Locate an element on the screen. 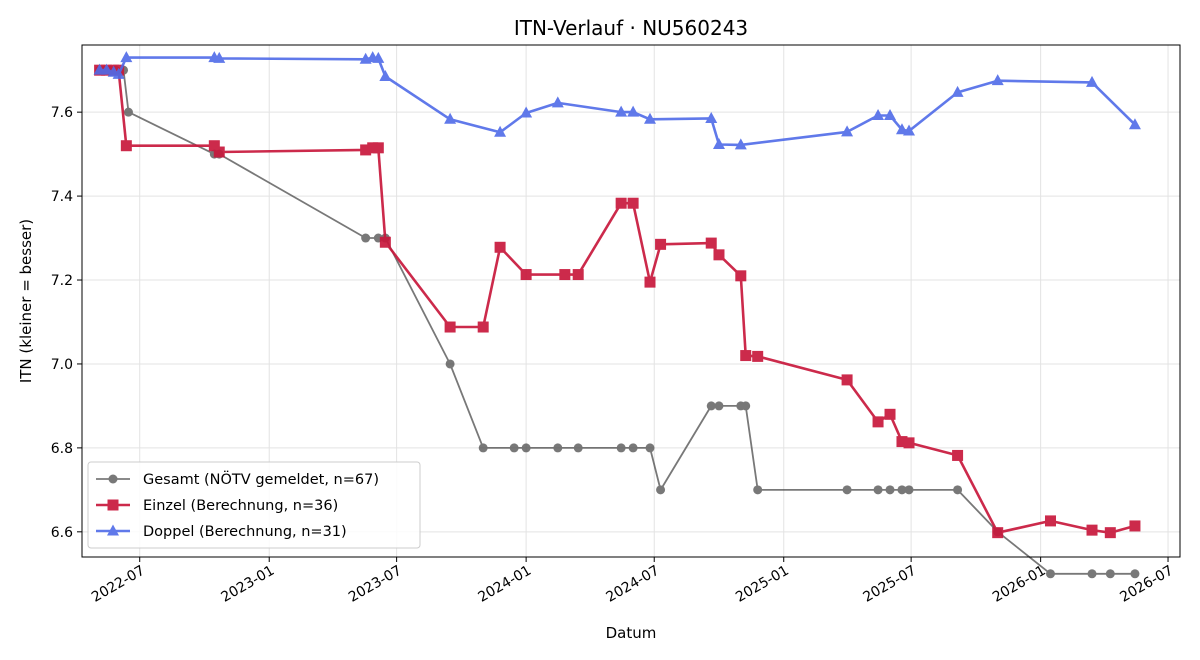 The width and height of the screenshot is (1200, 660). x-tick-label: 2023-01 is located at coordinates (248, 584).